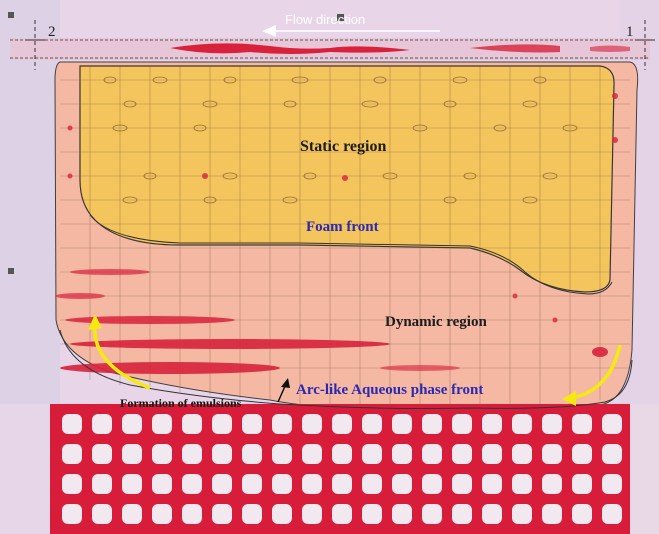  What do you see at coordinates (343, 146) in the screenshot?
I see `static-region-label: Static region` at bounding box center [343, 146].